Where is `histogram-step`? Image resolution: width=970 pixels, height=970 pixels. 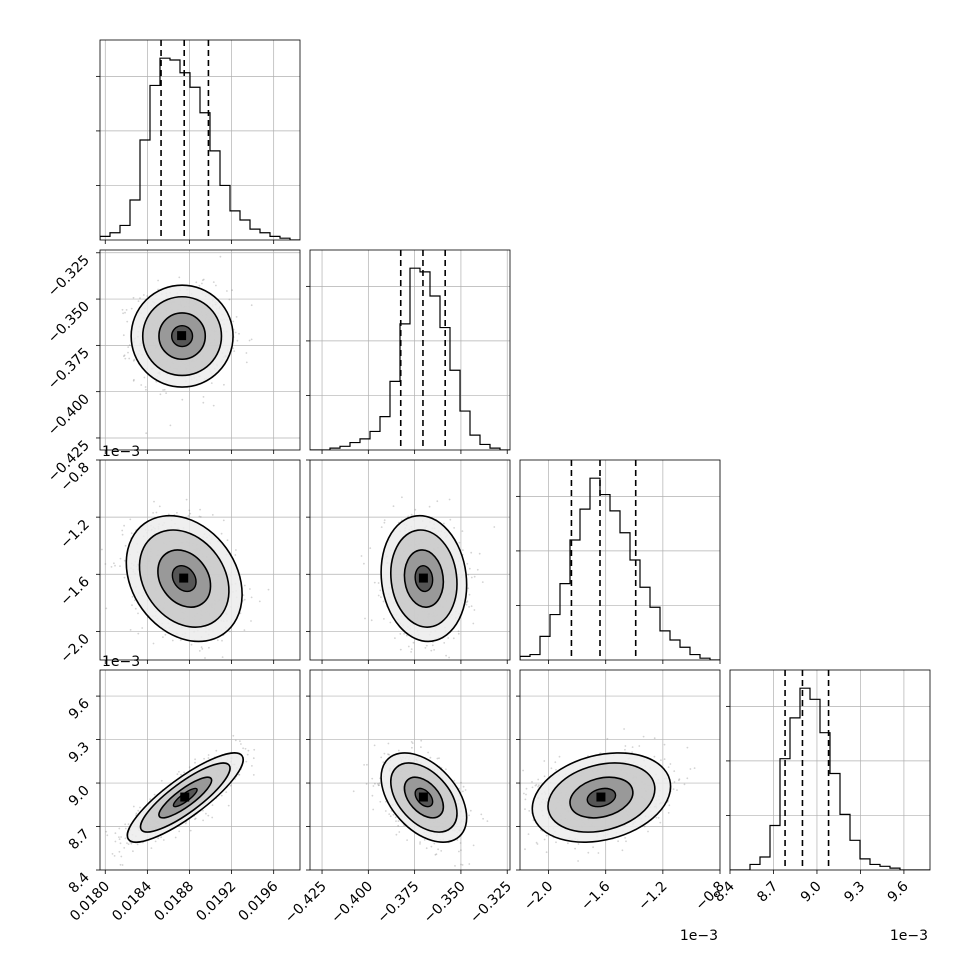
histogram-step is located at coordinates (620, 568).